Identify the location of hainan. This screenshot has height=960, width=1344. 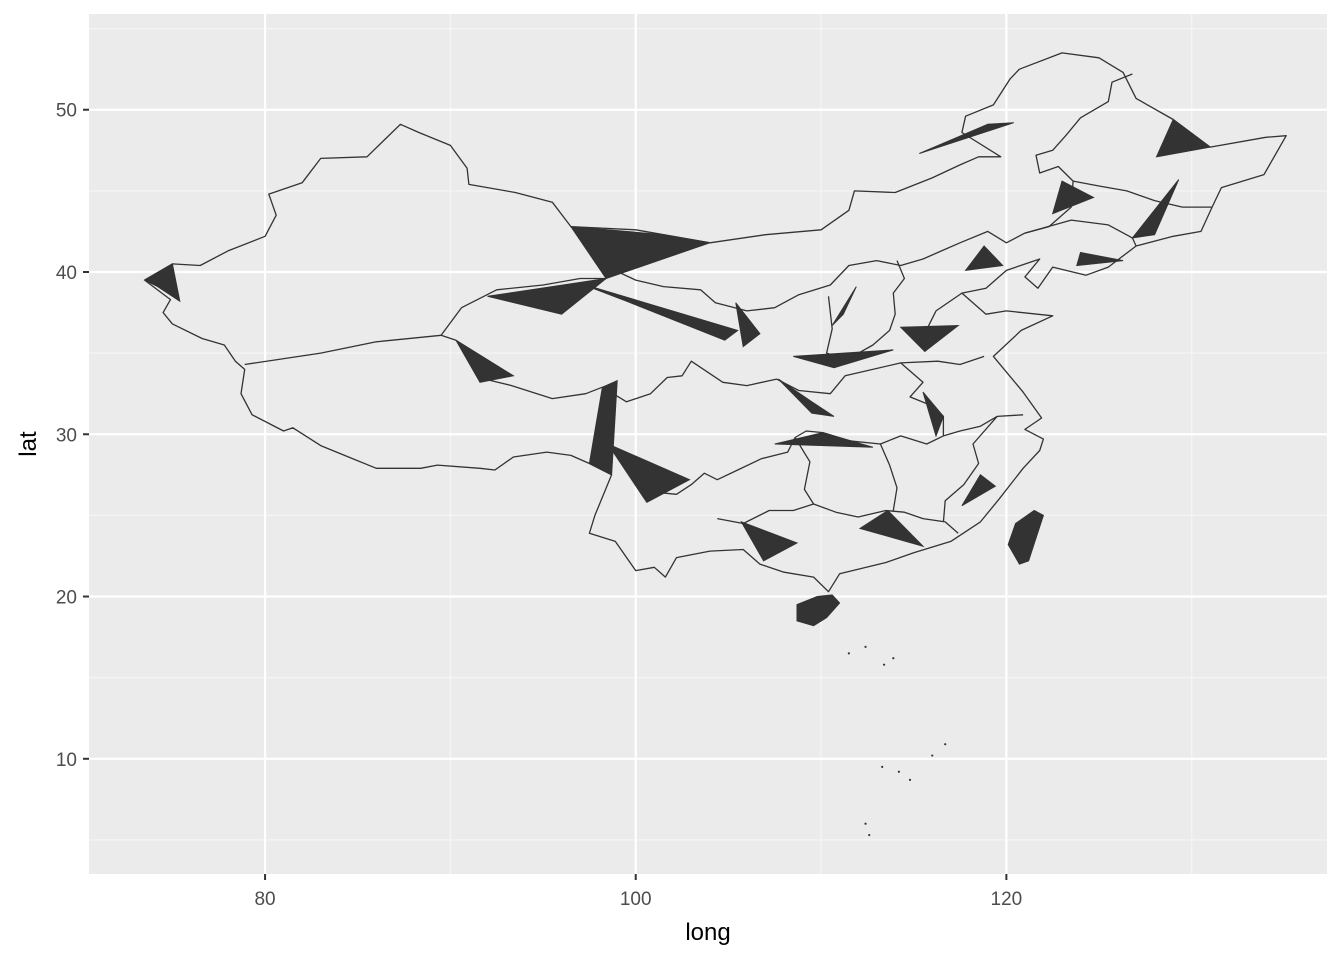
(818, 610).